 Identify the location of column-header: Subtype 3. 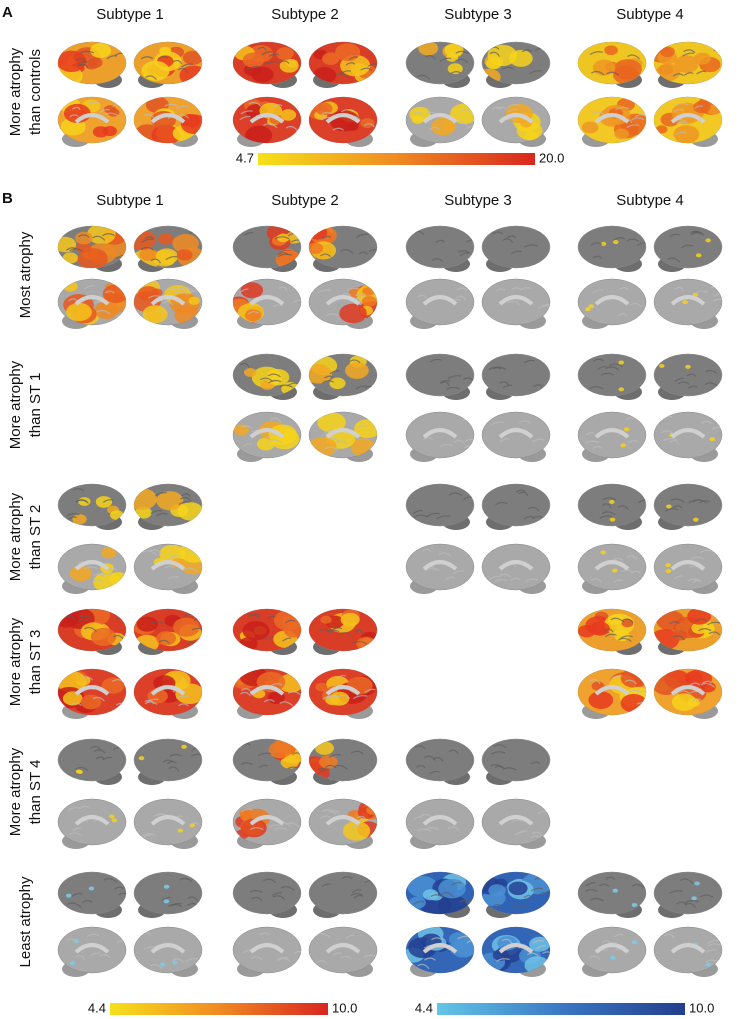
(478, 200).